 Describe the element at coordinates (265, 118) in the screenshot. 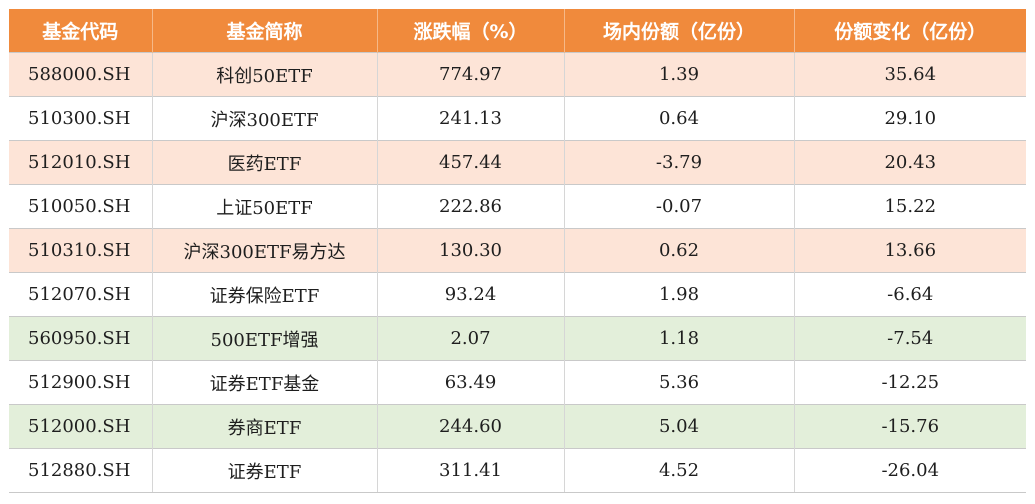

I see `fund-name-cell: 沪深300ETF` at that location.